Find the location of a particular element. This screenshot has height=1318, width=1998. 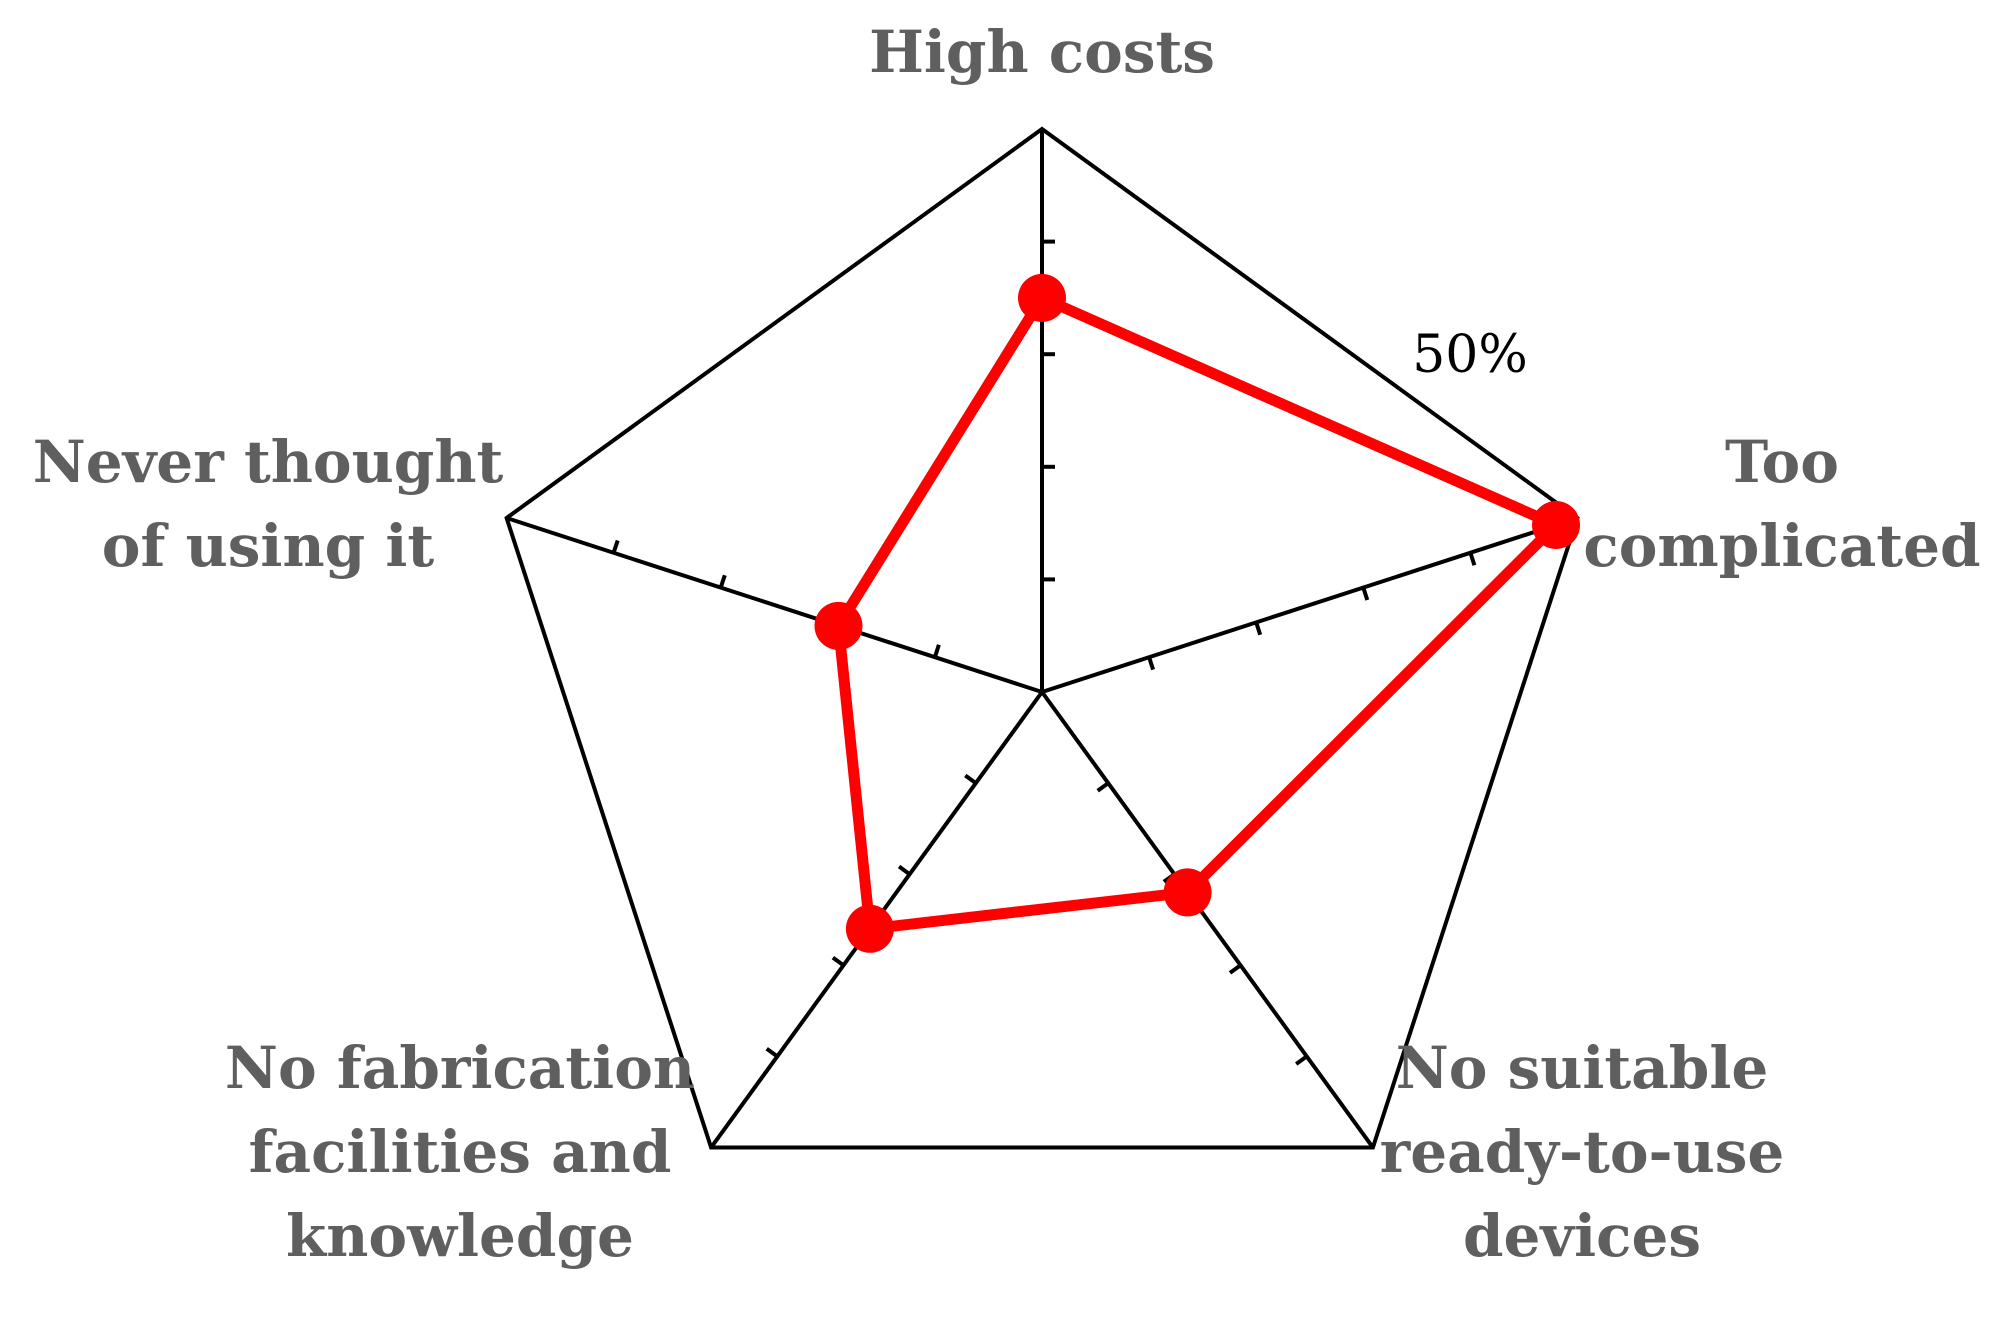

axis-label: Too complicated is located at coordinates (1781, 504).